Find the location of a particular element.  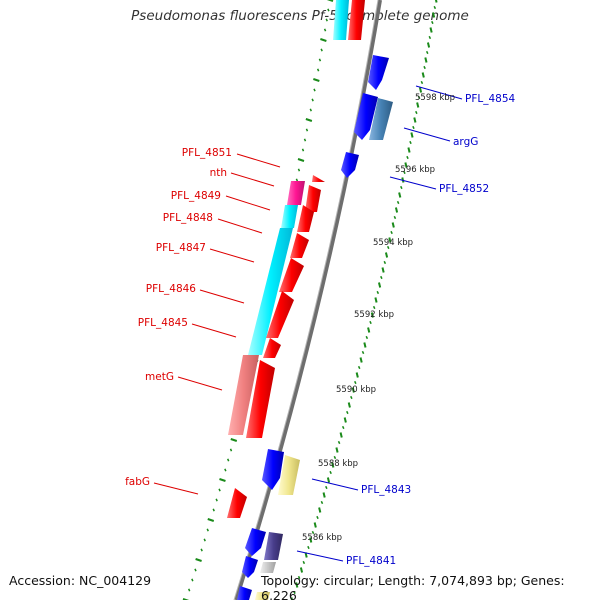

gene-label: fabG is located at coordinates (137, 482).